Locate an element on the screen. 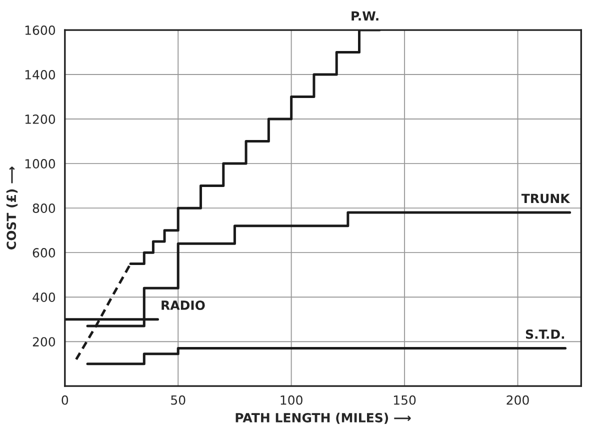  y-tick-label: 1000 is located at coordinates (40, 163).